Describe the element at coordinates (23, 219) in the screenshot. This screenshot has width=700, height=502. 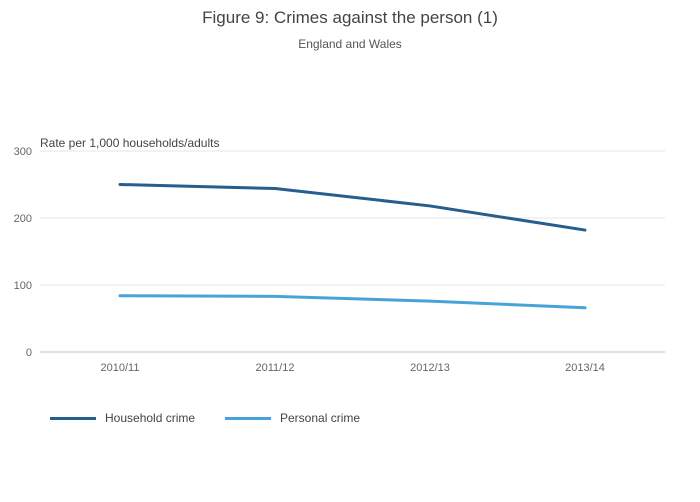
I see `y-tick-label: 200` at that location.